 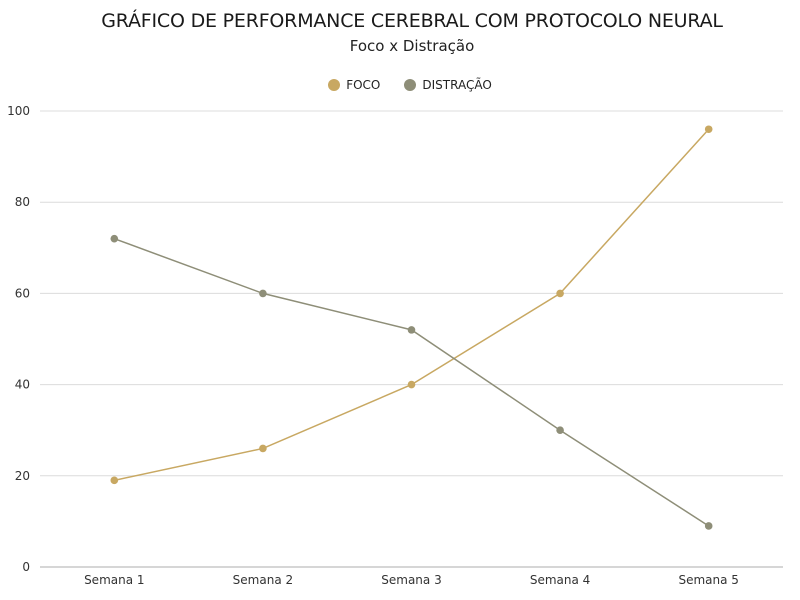 I want to click on x-tick-label: Semana 2, so click(x=263, y=580).